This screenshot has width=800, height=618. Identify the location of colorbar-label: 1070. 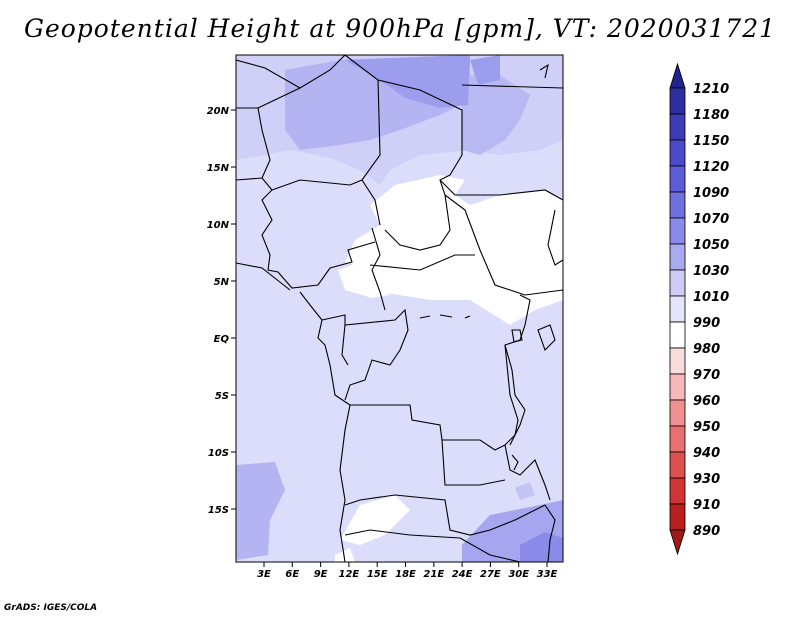
(711, 219).